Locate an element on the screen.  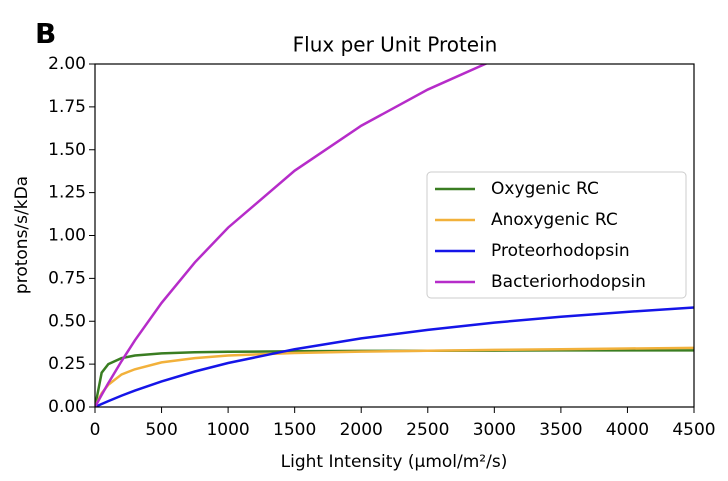
y-tick-label: 1.25 is located at coordinates (67, 193).